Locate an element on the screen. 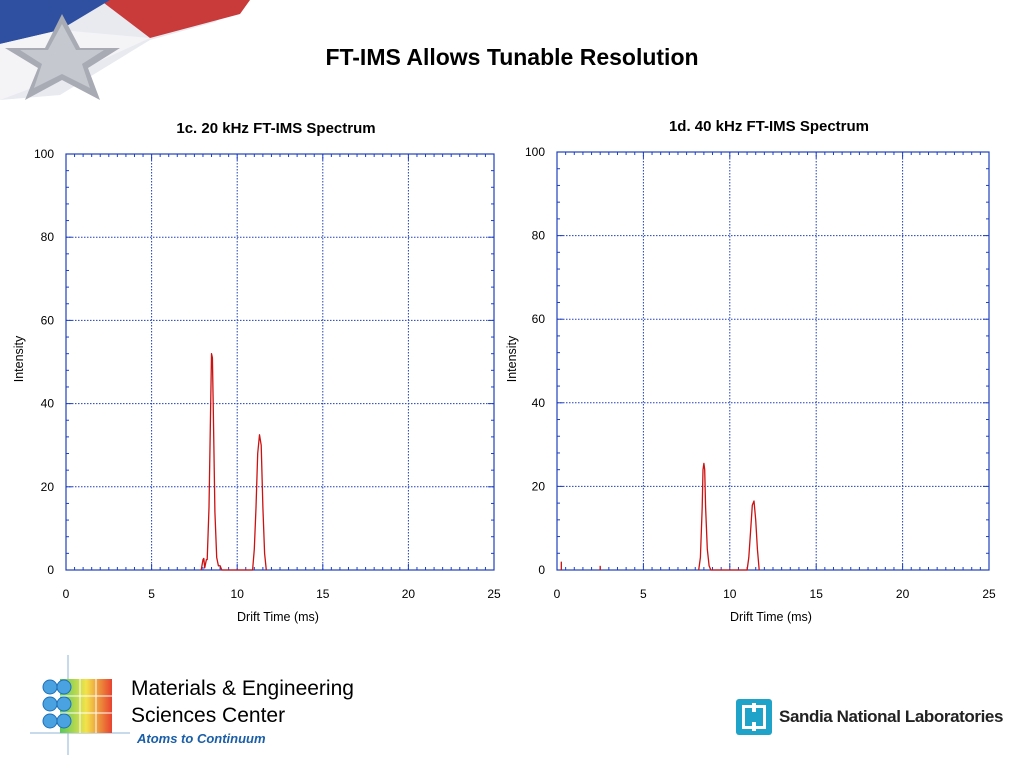  org-name-line2: Sciences Center is located at coordinates (208, 715).